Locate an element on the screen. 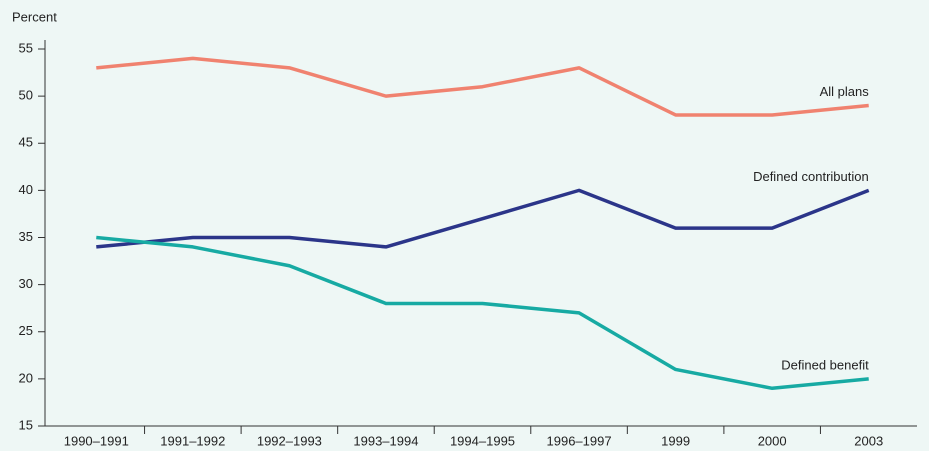 This screenshot has height=451, width=929. x-tick-label: 1992–1993 is located at coordinates (289, 440).